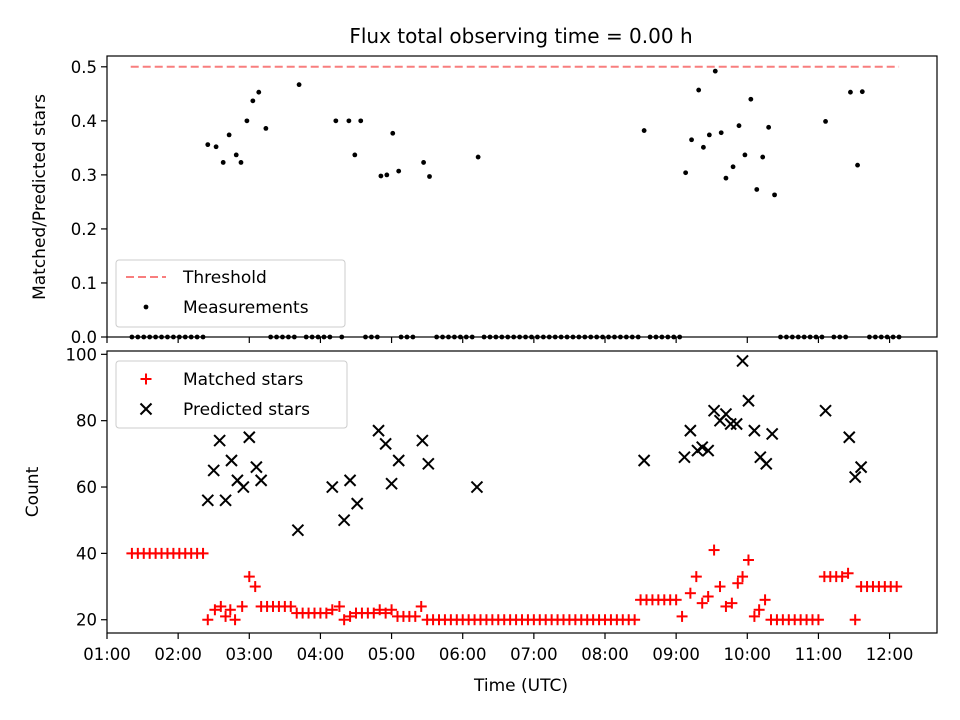  What do you see at coordinates (146, 409) in the screenshot?
I see `legend-predicted-swatch` at bounding box center [146, 409].